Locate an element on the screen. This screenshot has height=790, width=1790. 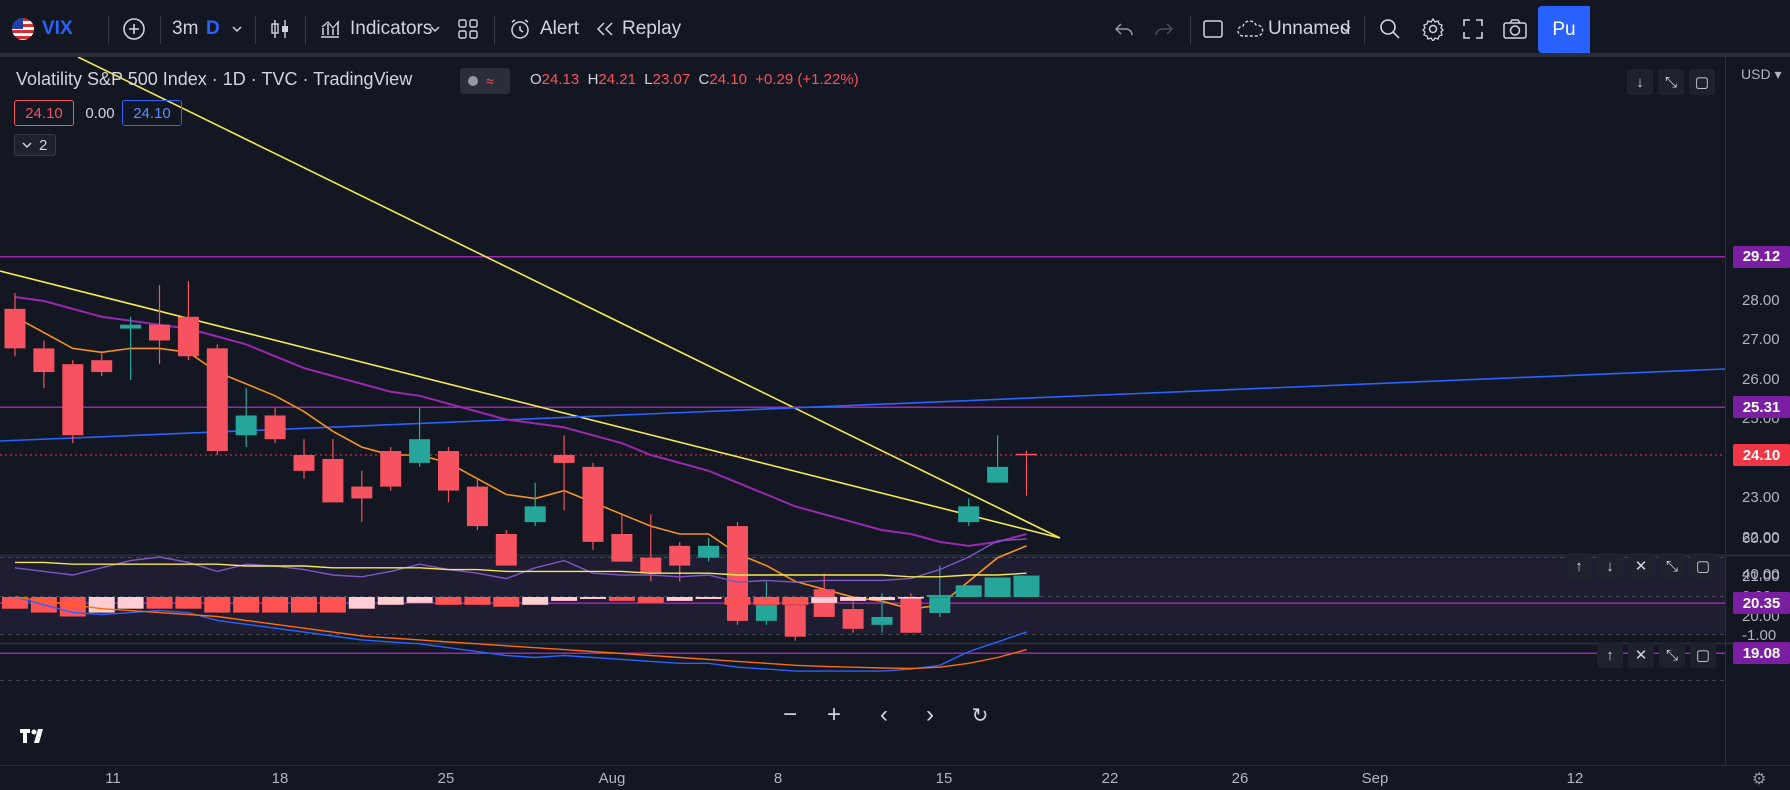
rsi-line is located at coordinates (520, 560).